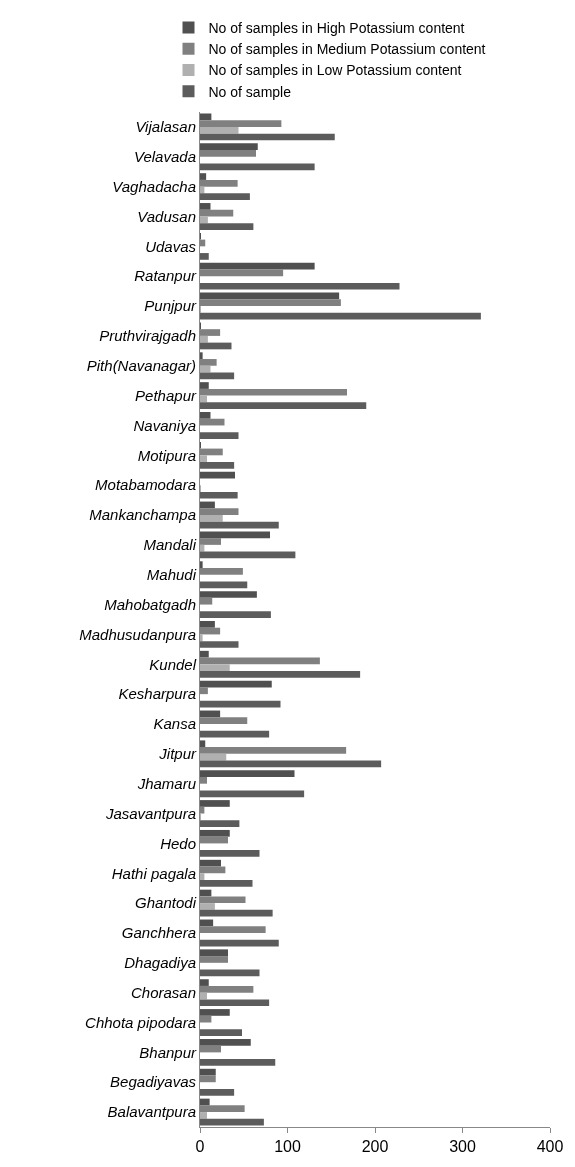  Describe the element at coordinates (165, 127) in the screenshot. I see `y-tick-label: Vijalasan` at that location.